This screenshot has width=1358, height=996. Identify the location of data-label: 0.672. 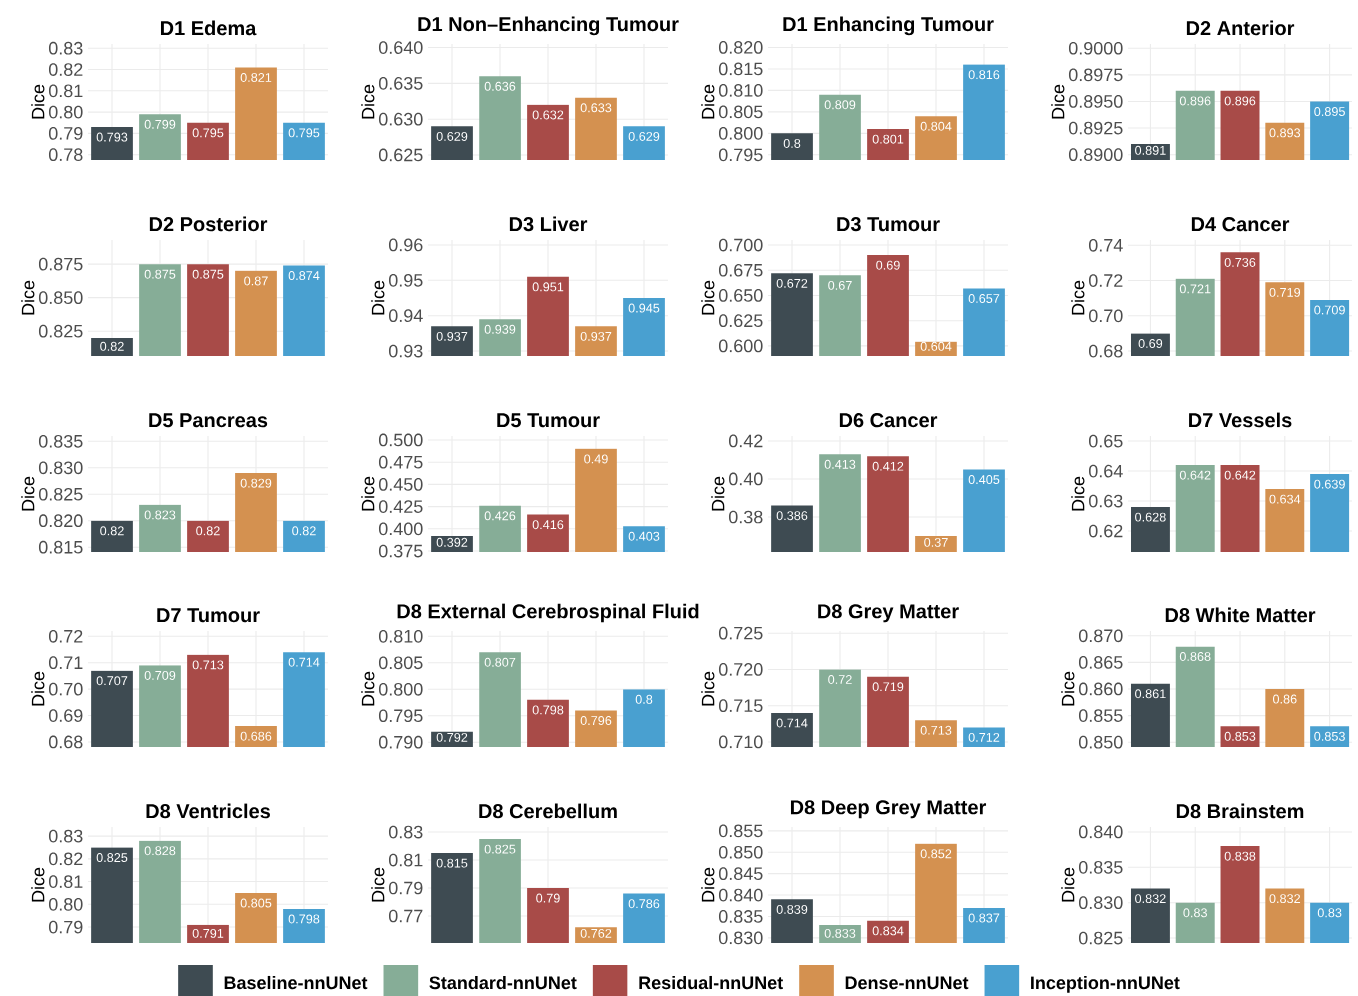
(792, 283).